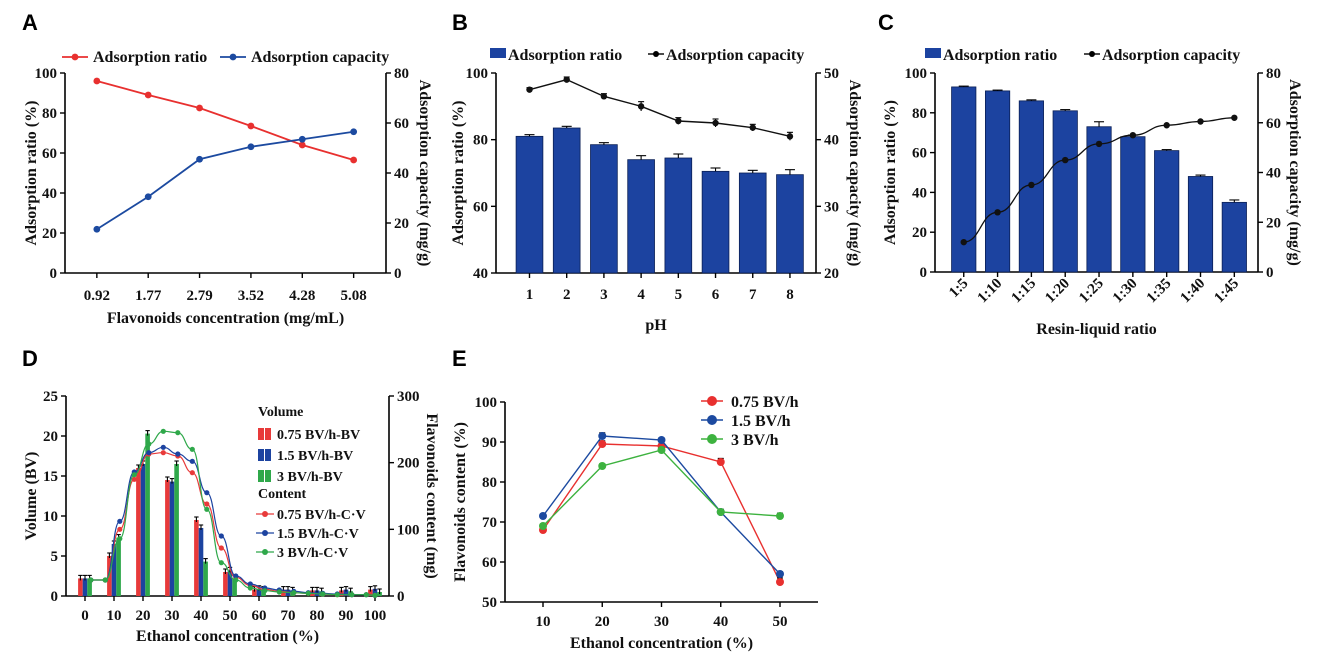  What do you see at coordinates (1125, 291) in the screenshot?
I see `x-tick-label: 1:30` at bounding box center [1125, 291].